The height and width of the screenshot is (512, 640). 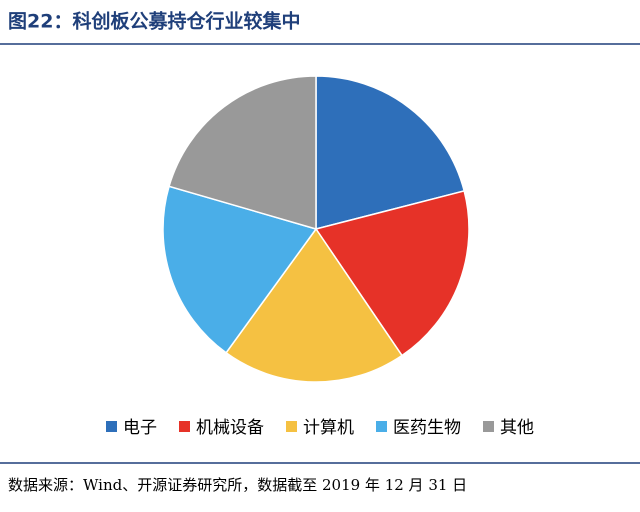 I want to click on legend-label: 医药生物, so click(x=427, y=428).